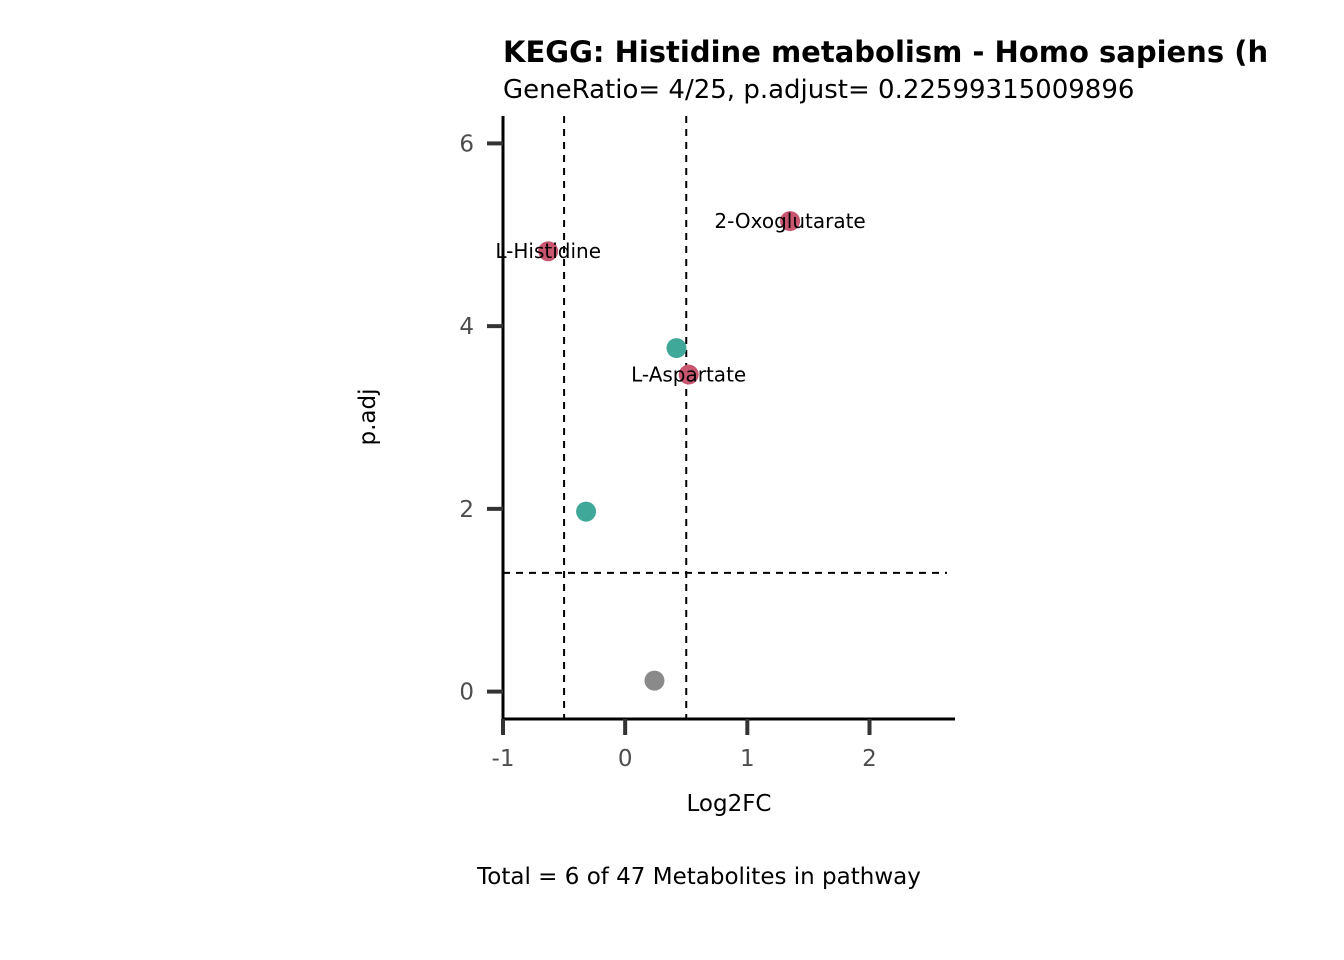 Image resolution: width=1344 pixels, height=960 pixels. I want to click on y-tick-label-6: 6, so click(466, 144).